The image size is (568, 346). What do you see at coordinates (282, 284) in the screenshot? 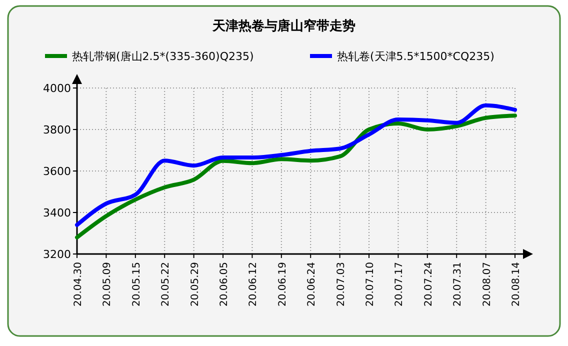
I see `x-tick-label: 20.06.19` at bounding box center [282, 284].